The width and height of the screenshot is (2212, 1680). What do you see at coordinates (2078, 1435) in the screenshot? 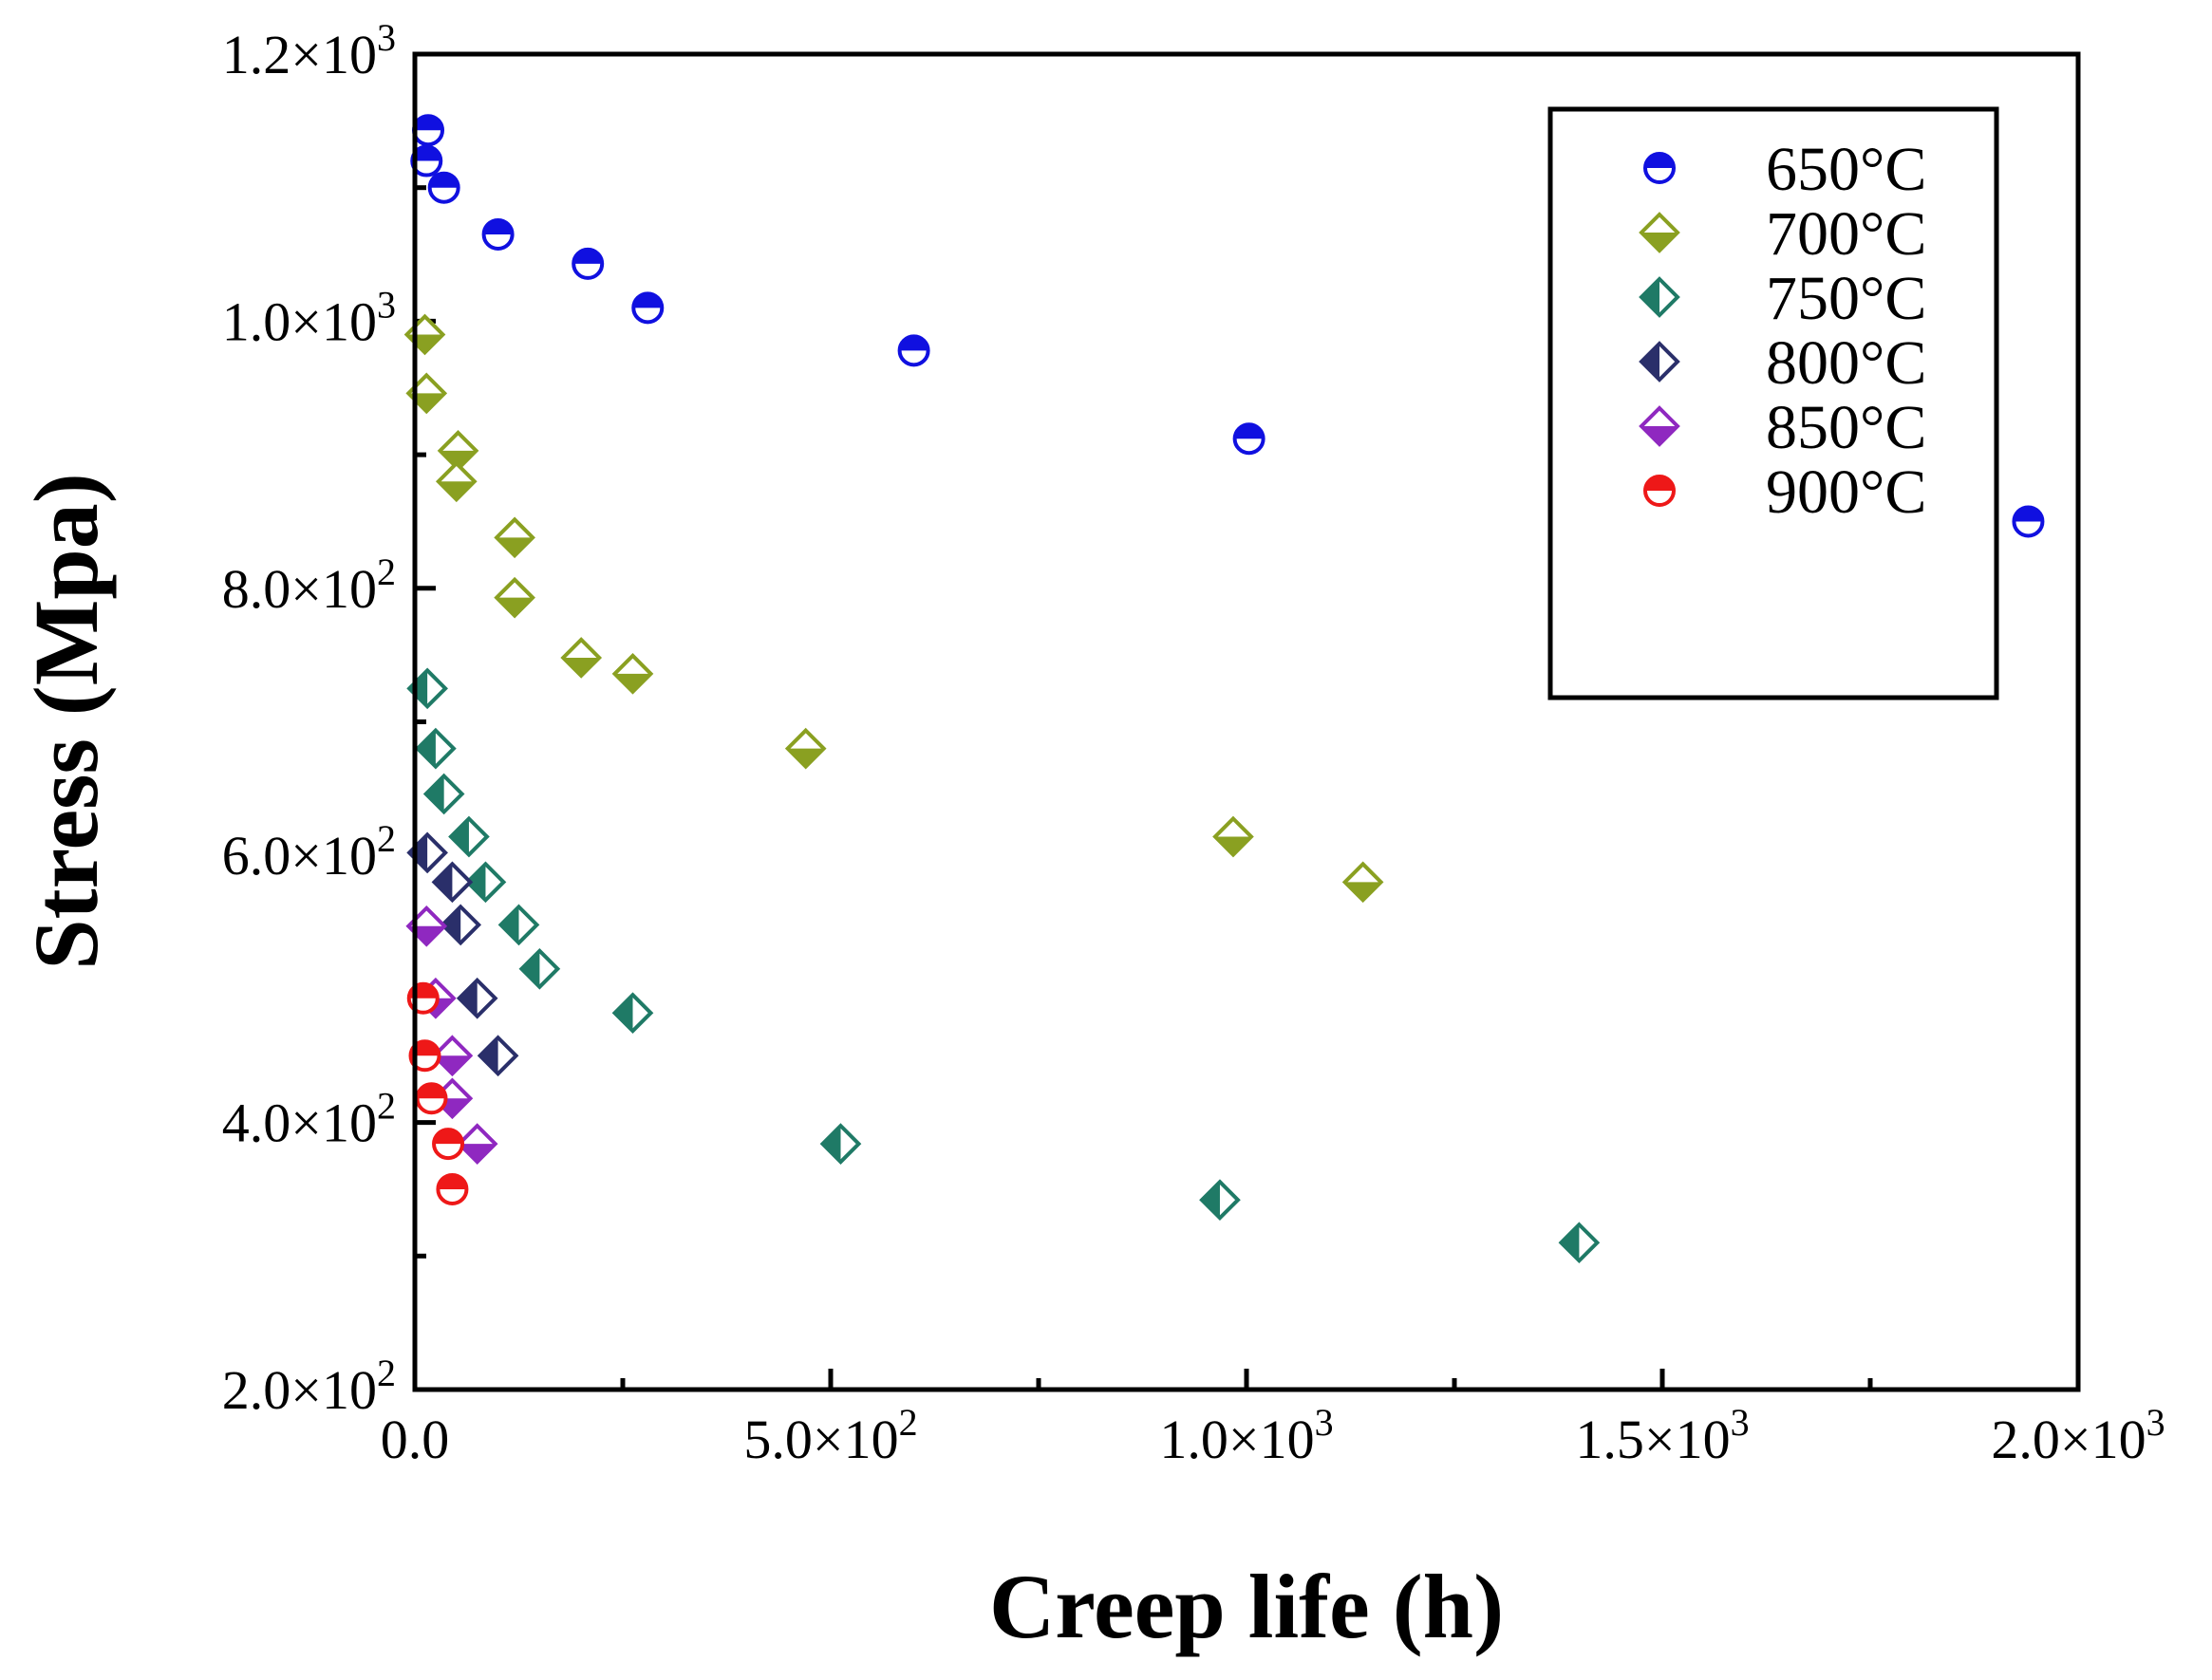
I see `x-tick-label: 2.0×10³` at bounding box center [2078, 1435].